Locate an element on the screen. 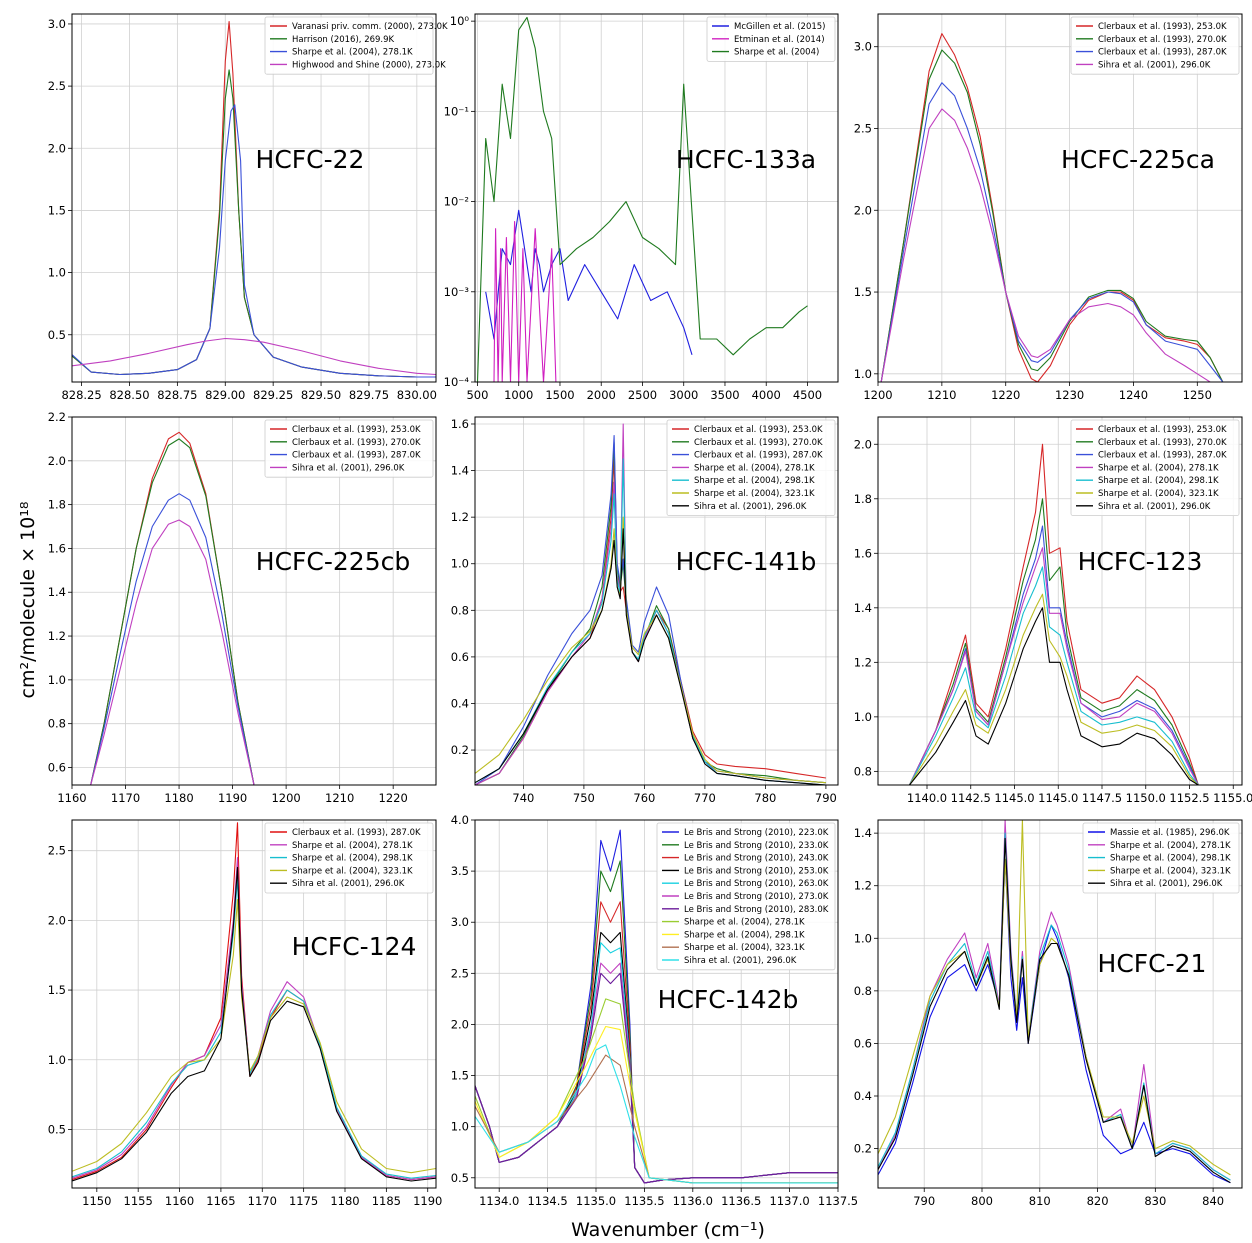  y-tick-label: 0.2 is located at coordinates (863, 1149).